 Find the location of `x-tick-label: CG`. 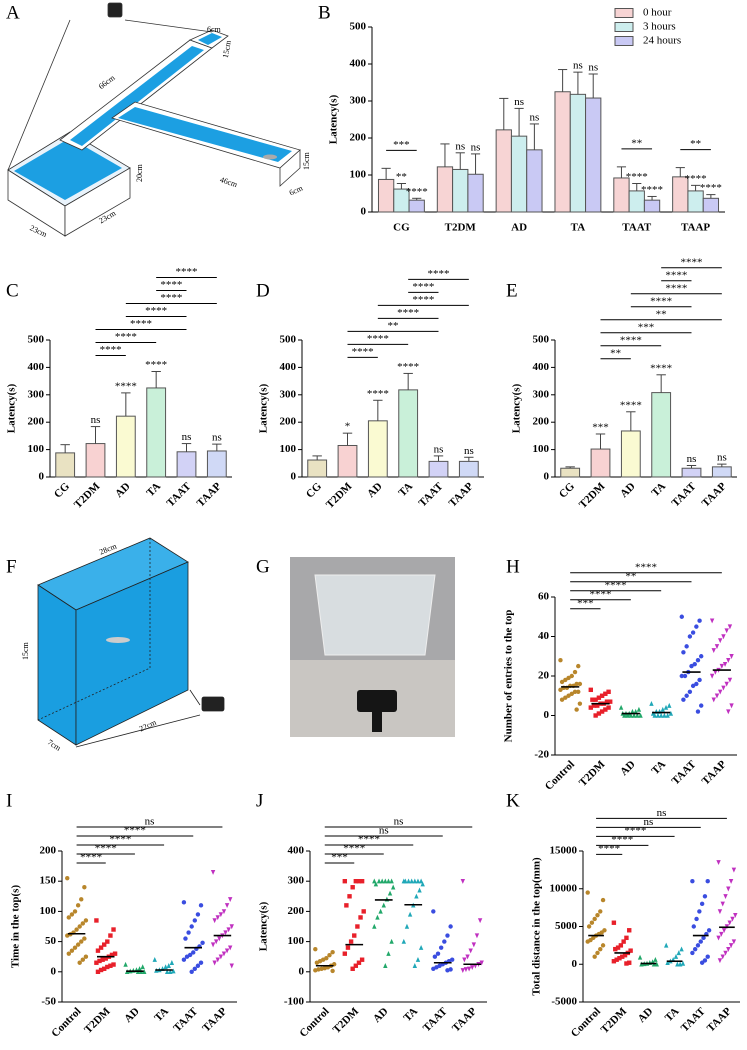

x-tick-label: CG is located at coordinates (567, 490).